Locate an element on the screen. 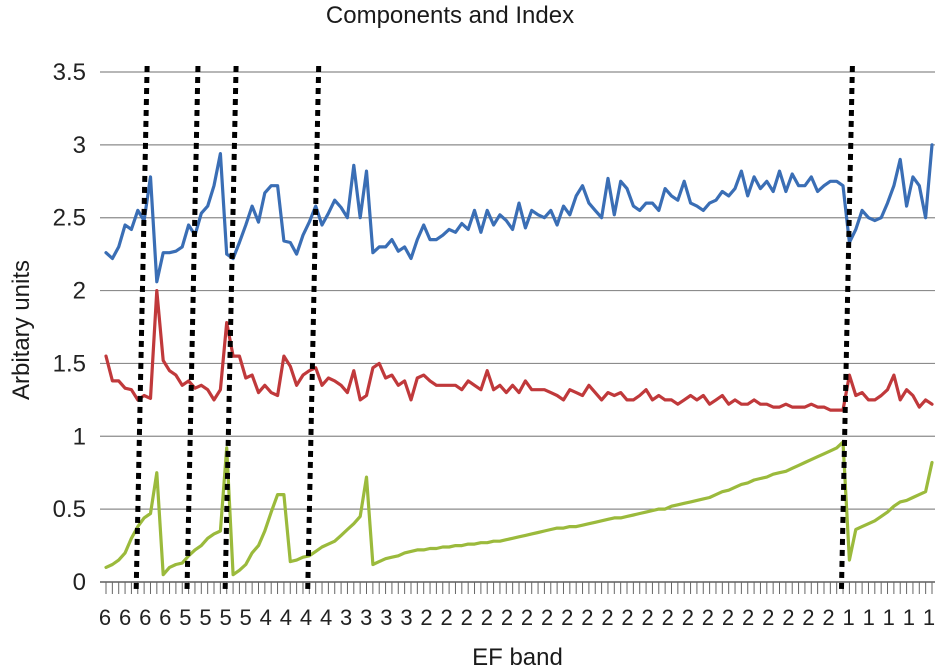 The width and height of the screenshot is (938, 672). x-axis-label: EF band is located at coordinates (517, 657).